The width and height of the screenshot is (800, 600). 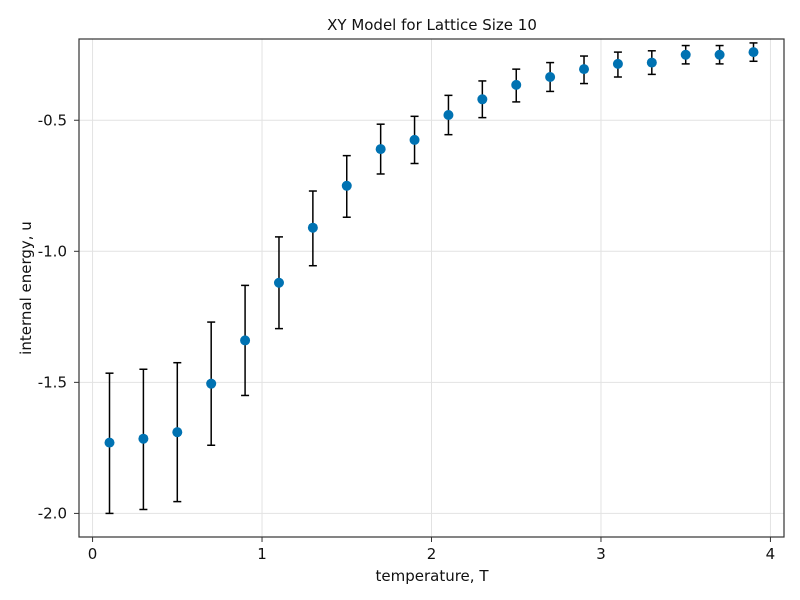 What do you see at coordinates (52, 513) in the screenshot?
I see `y-tick-label: -2.0` at bounding box center [52, 513].